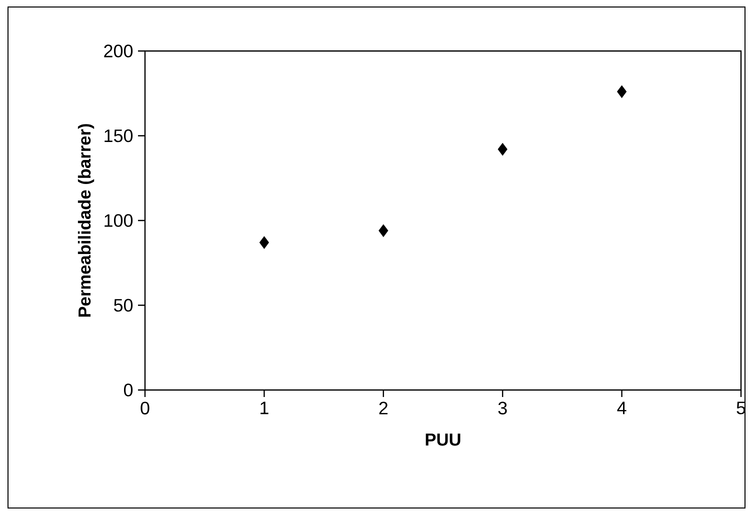  What do you see at coordinates (118, 220) in the screenshot?
I see `y-tick-label: 100` at bounding box center [118, 220].